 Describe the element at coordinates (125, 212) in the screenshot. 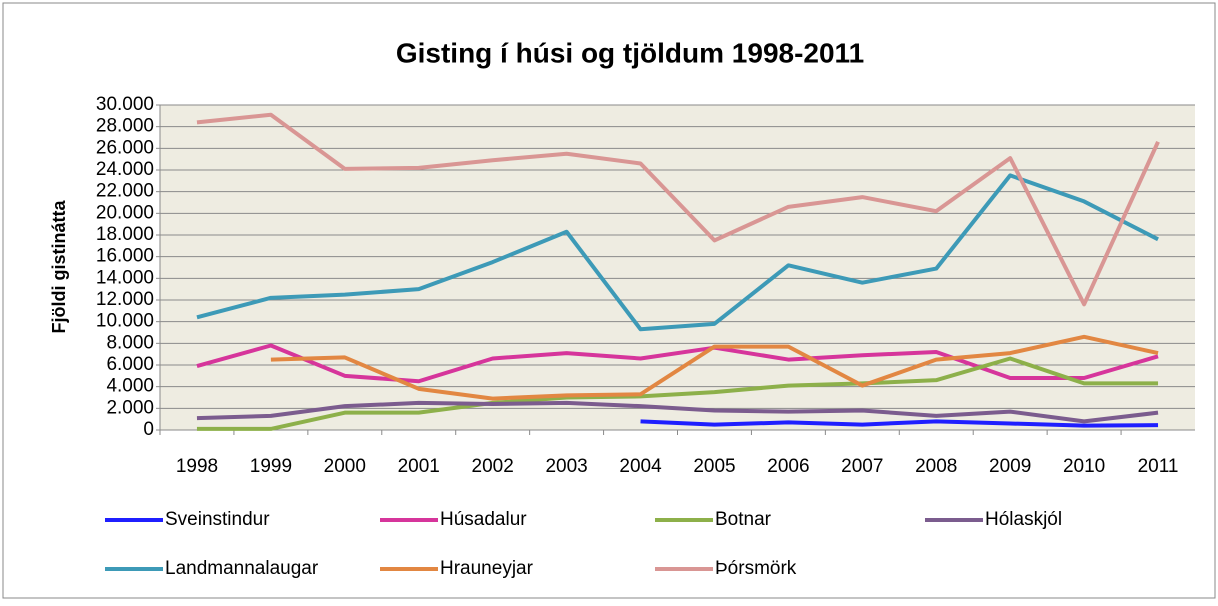

I see `y-tick-label: 20.000` at that location.